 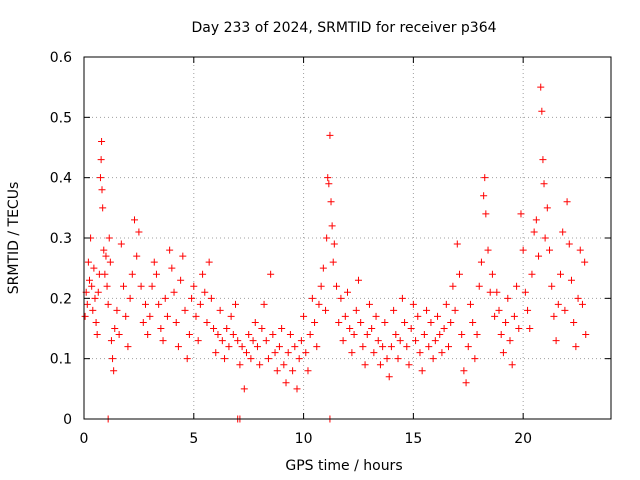 What do you see at coordinates (61, 118) in the screenshot?
I see `y-tick-label: 0.5` at bounding box center [61, 118].